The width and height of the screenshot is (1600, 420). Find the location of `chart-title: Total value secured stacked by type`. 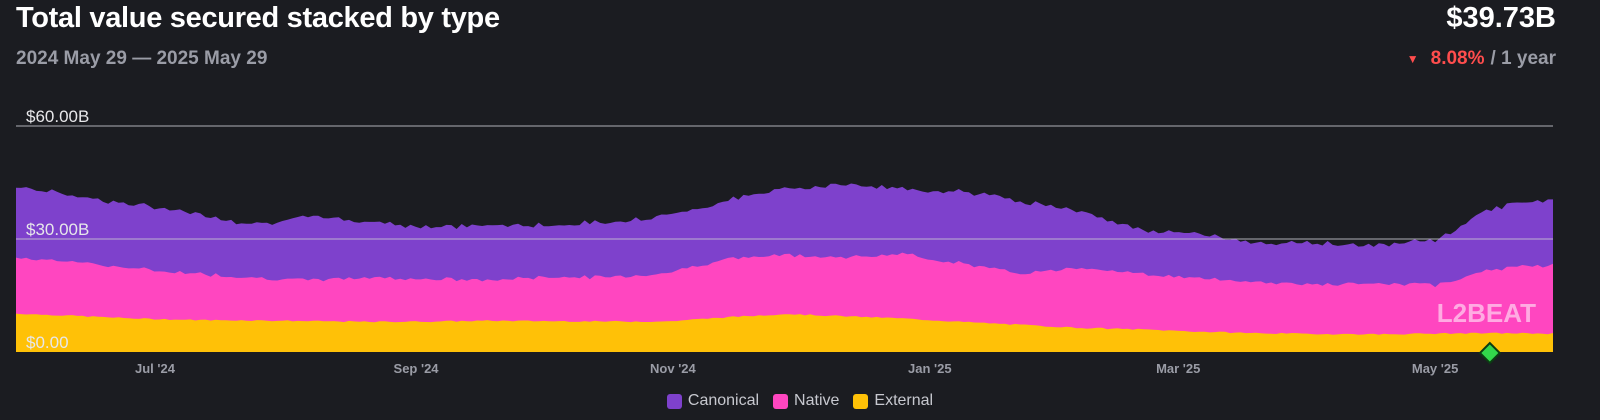

chart-title: Total value secured stacked by type is located at coordinates (258, 18).